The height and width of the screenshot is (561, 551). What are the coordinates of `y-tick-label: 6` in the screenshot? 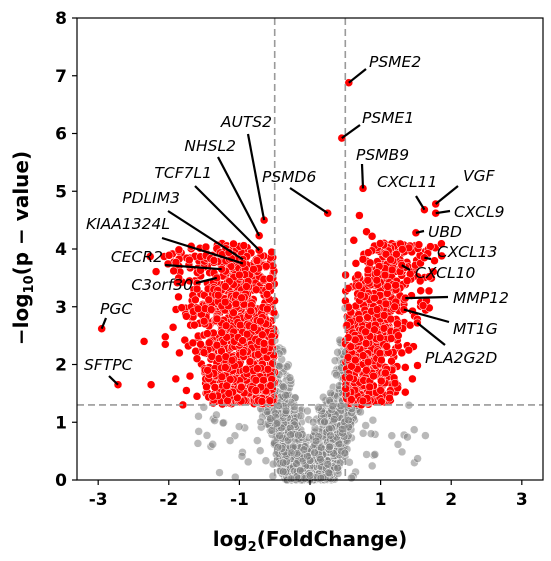 It's located at (61, 135).